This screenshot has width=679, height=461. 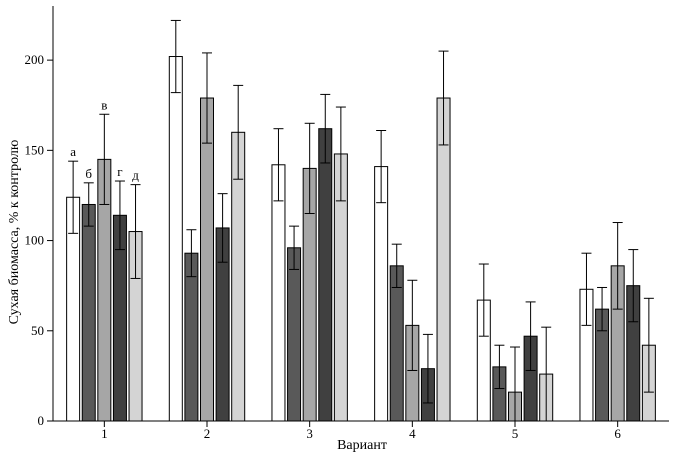 I want to click on x-tick-label: 1, so click(x=104, y=433).